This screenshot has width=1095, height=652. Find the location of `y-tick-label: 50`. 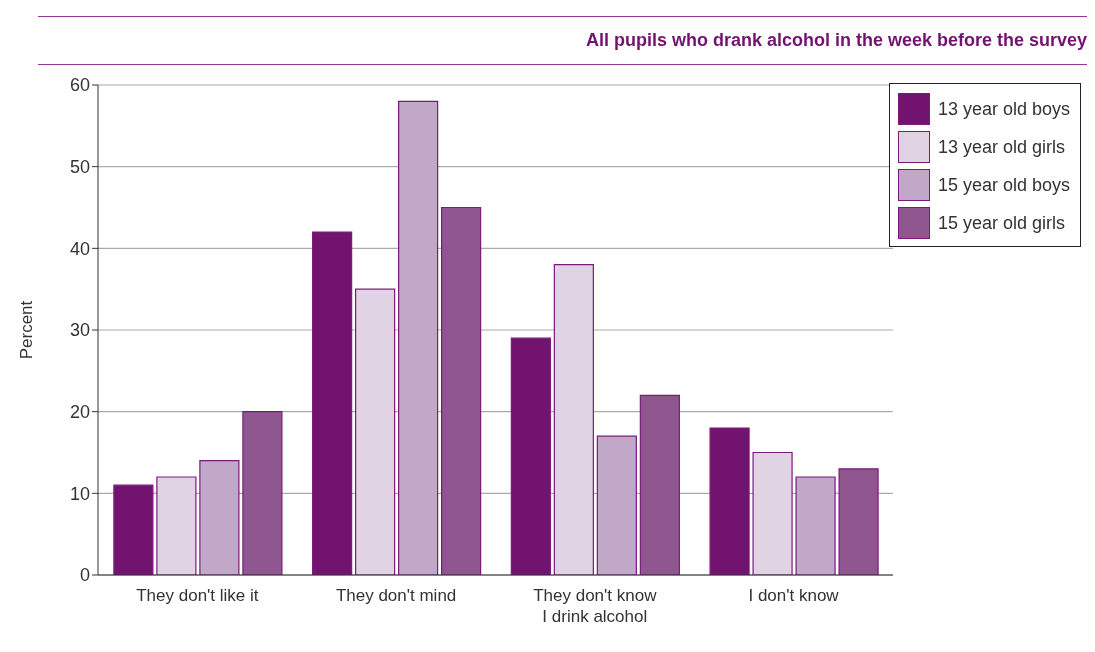

y-tick-label: 50 is located at coordinates (79, 167).